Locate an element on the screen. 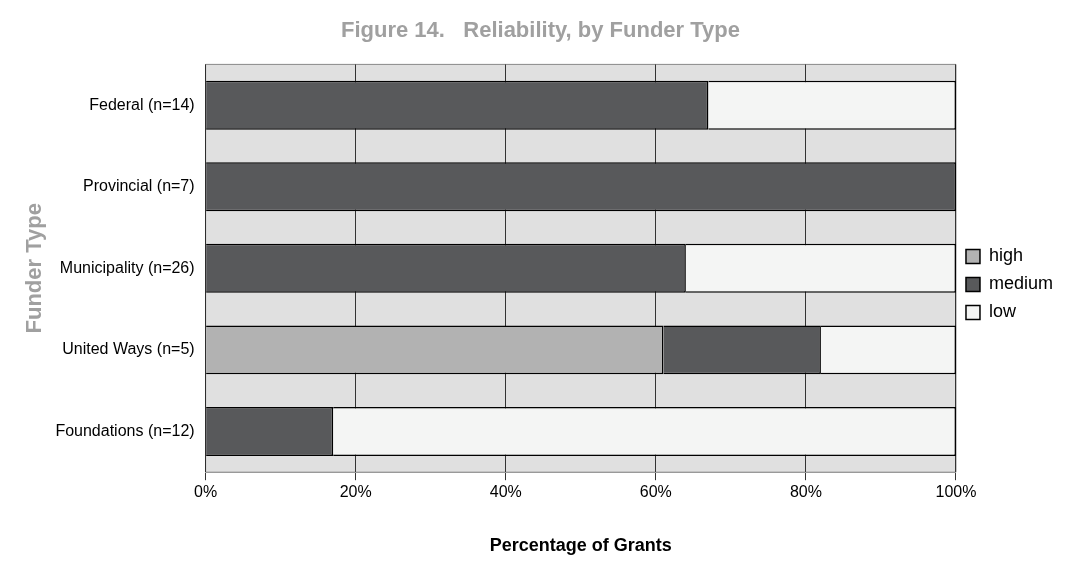 This screenshot has width=1091, height=579. x-tick-label: 20% is located at coordinates (355, 492).